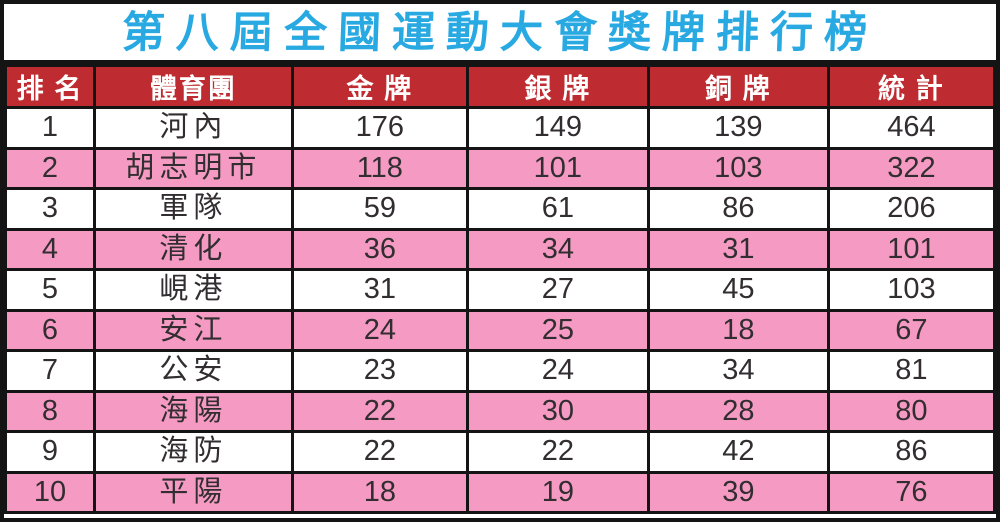 The image size is (1000, 522). Describe the element at coordinates (738, 330) in the screenshot. I see `bronze-cell: 18` at that location.